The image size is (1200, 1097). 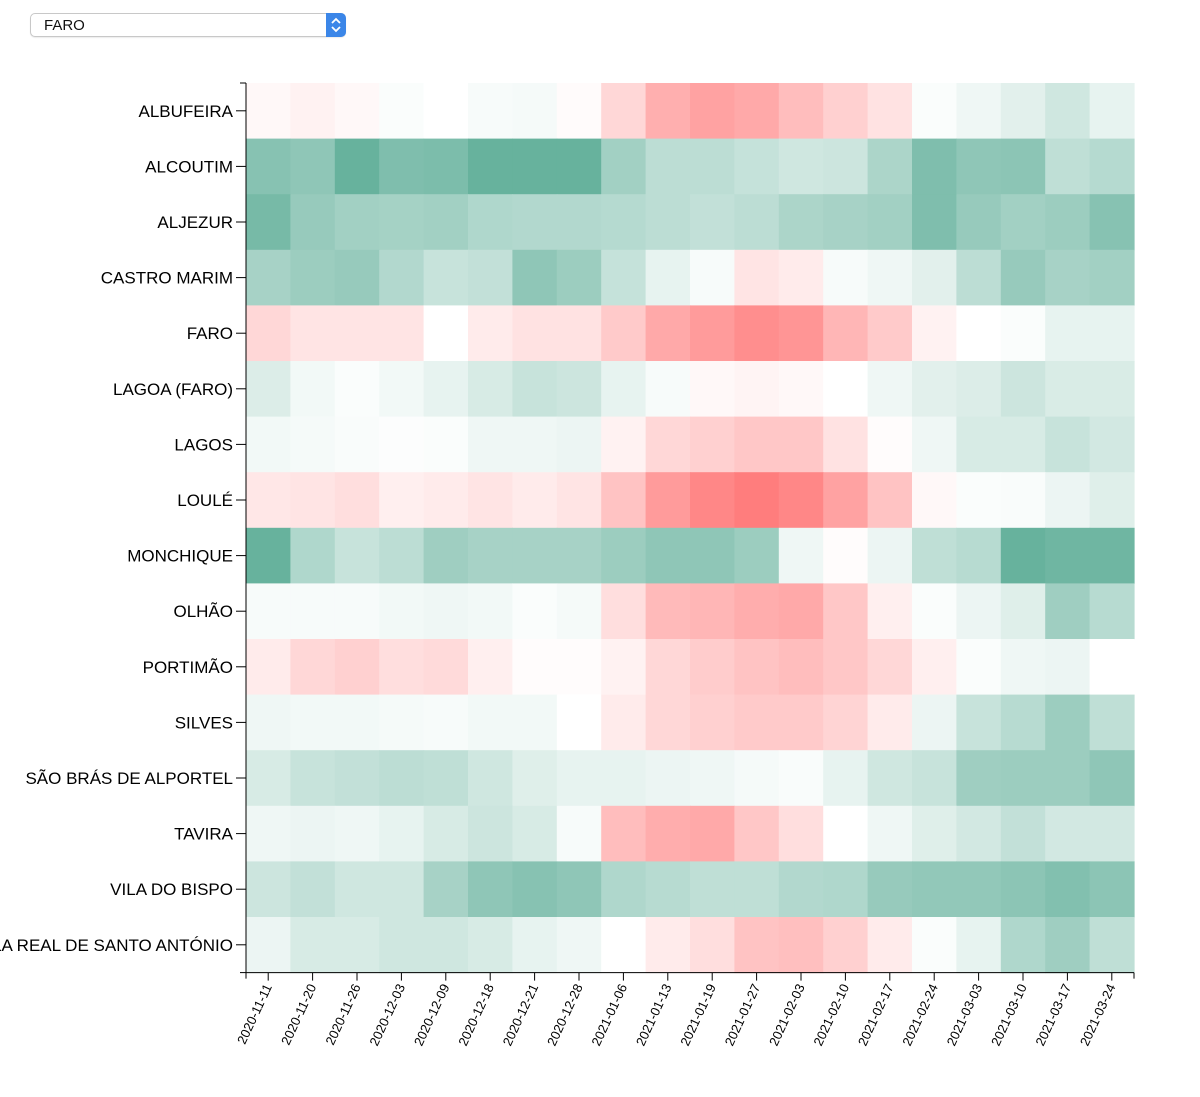 What do you see at coordinates (787, 1015) in the screenshot?
I see `x-tick-label: 2021-02-03` at bounding box center [787, 1015].